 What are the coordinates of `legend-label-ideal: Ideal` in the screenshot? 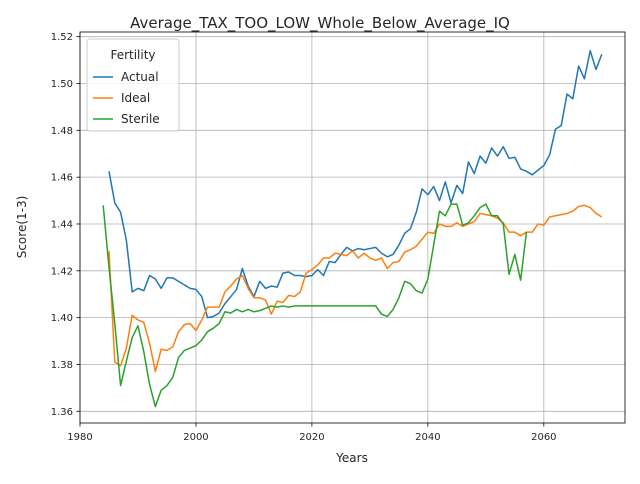 It's located at (135, 98).